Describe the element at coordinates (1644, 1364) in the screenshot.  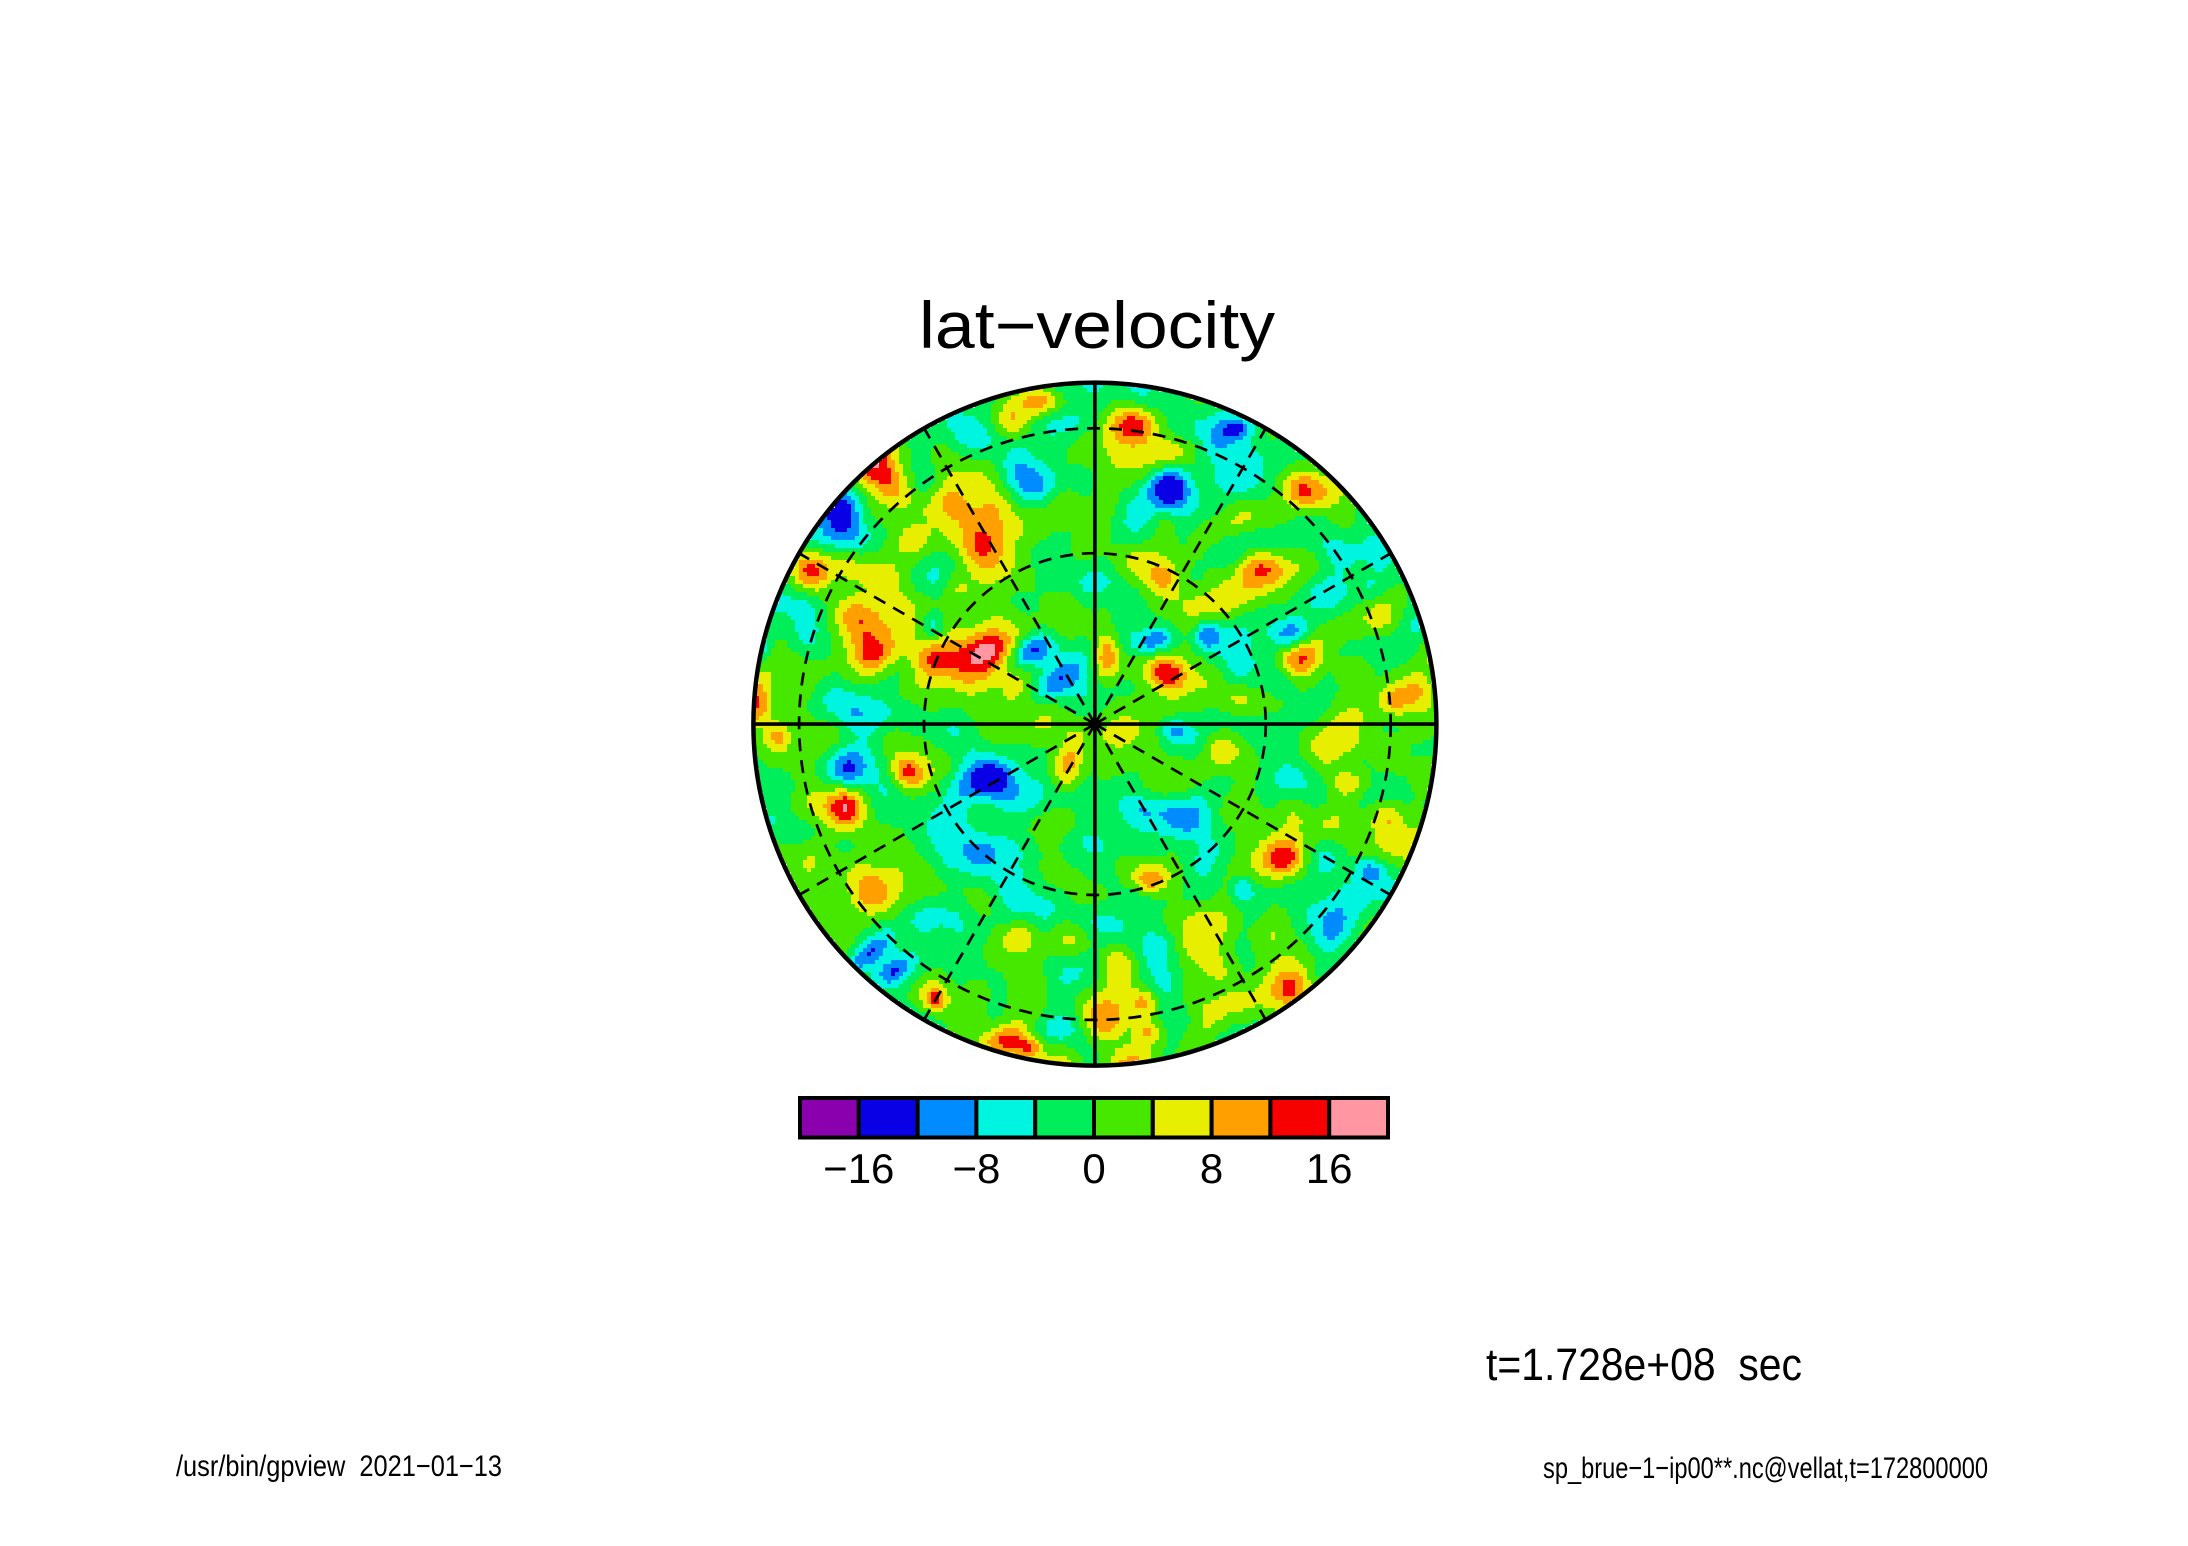
I see `svg-text: t=1.728e+08 sec` at that location.